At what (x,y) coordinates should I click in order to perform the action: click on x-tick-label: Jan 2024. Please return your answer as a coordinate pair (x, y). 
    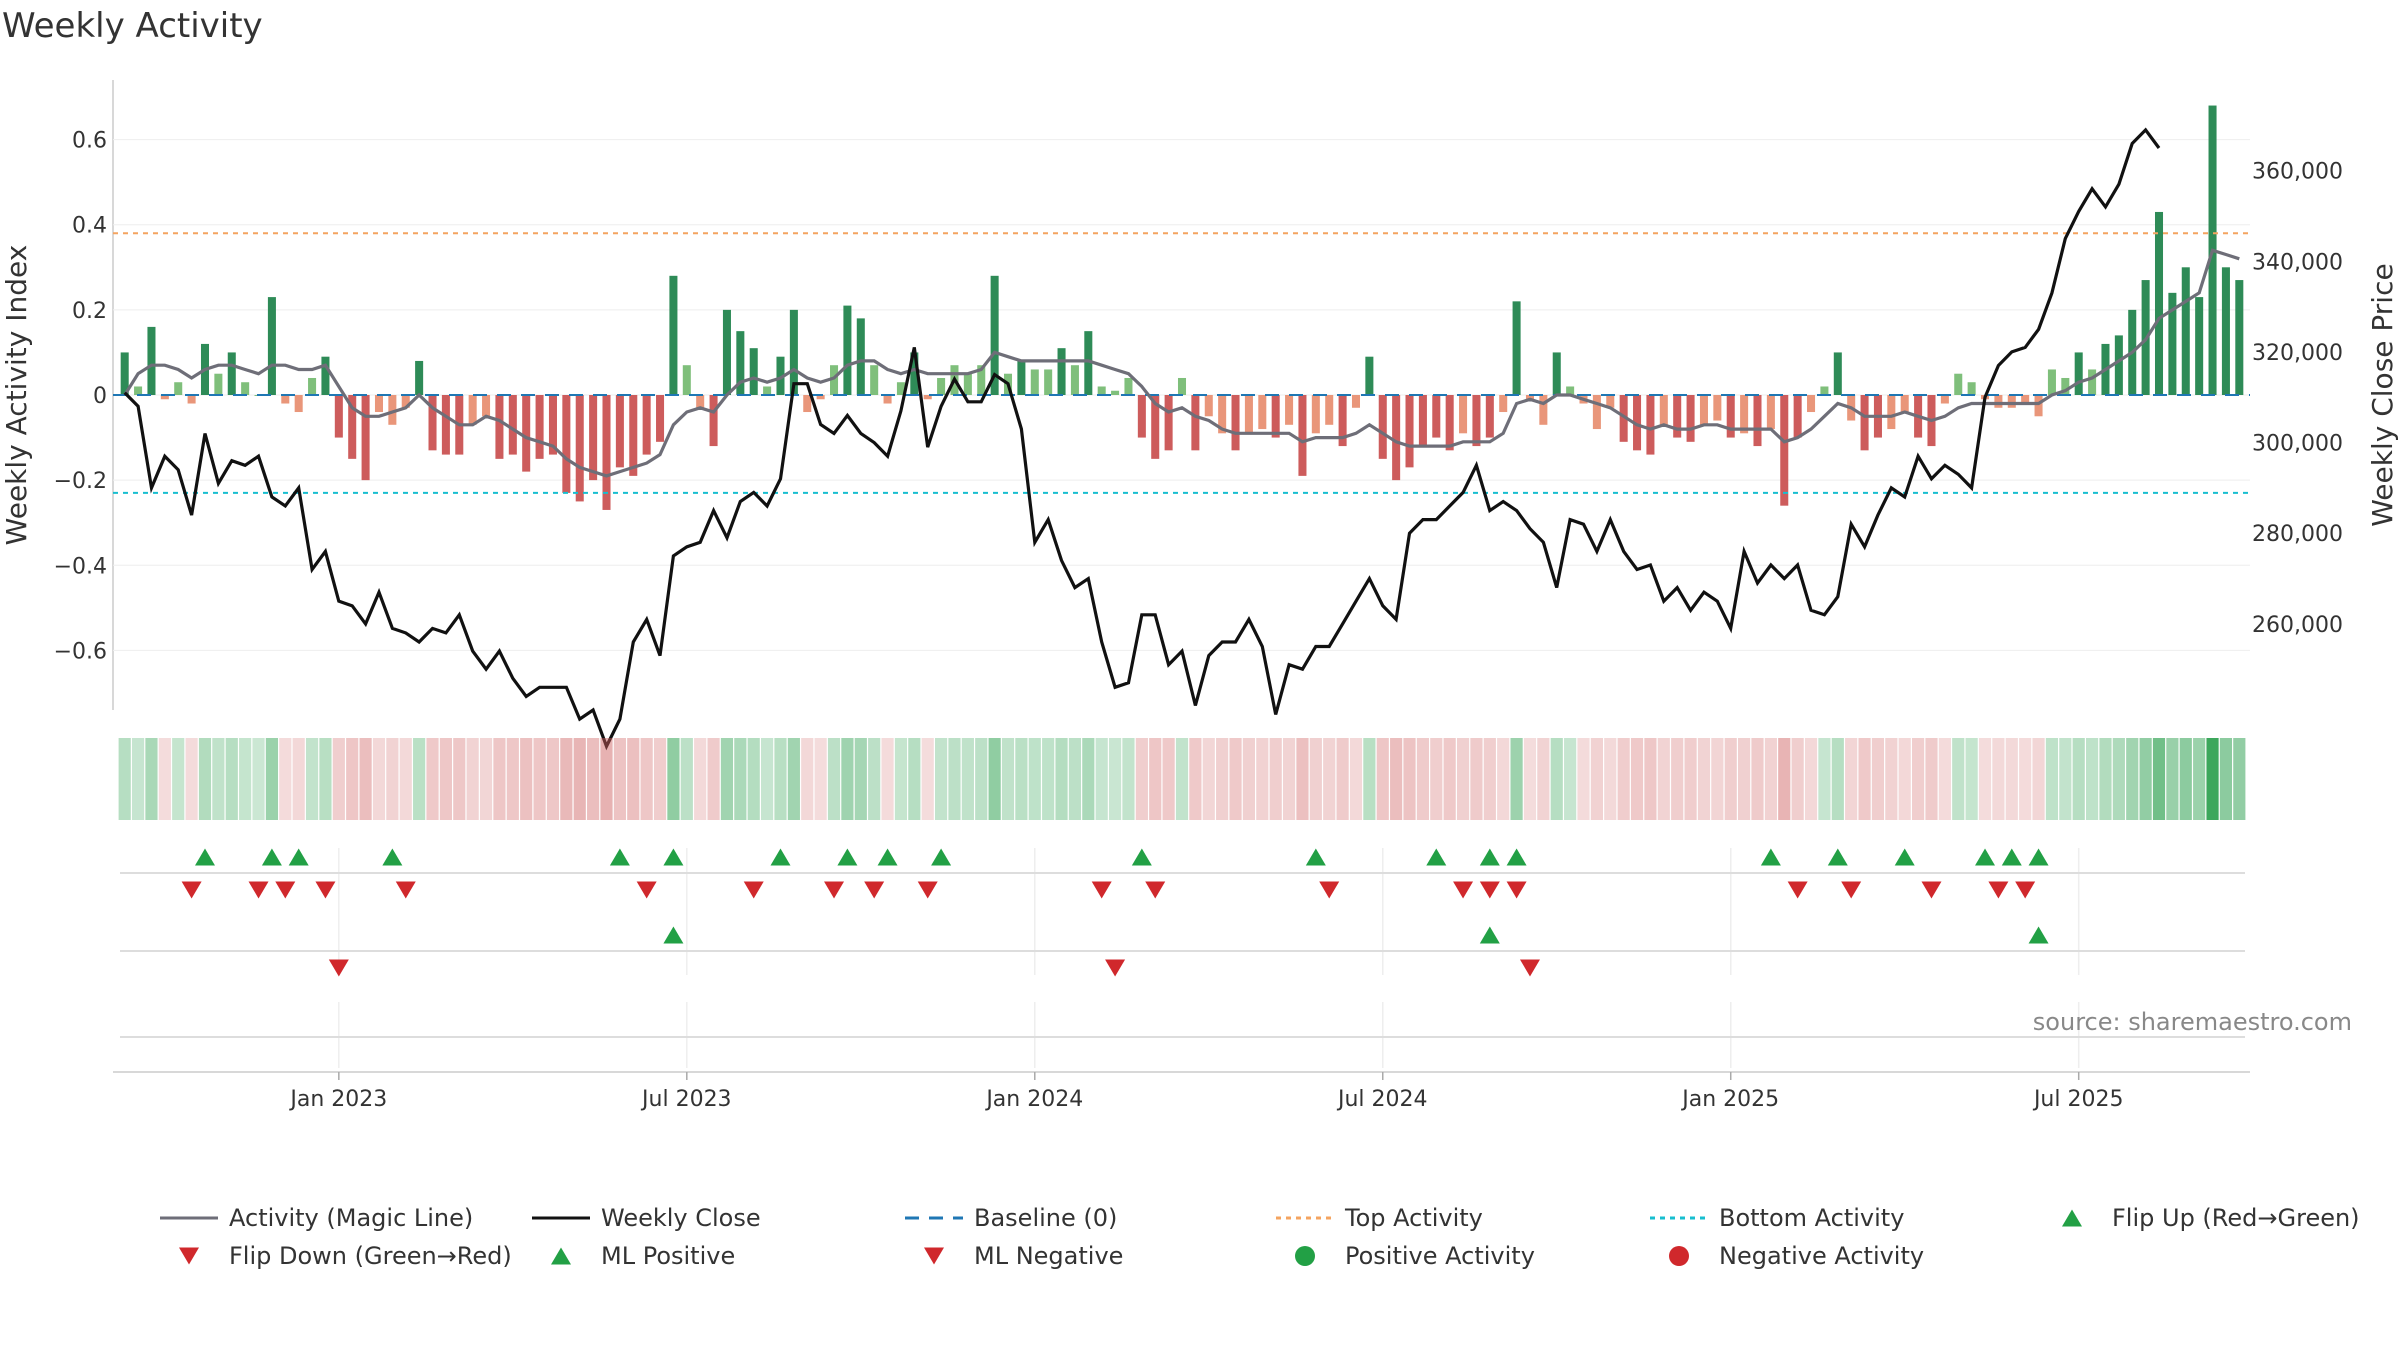
    Looking at the image, I should click on (1033, 1099).